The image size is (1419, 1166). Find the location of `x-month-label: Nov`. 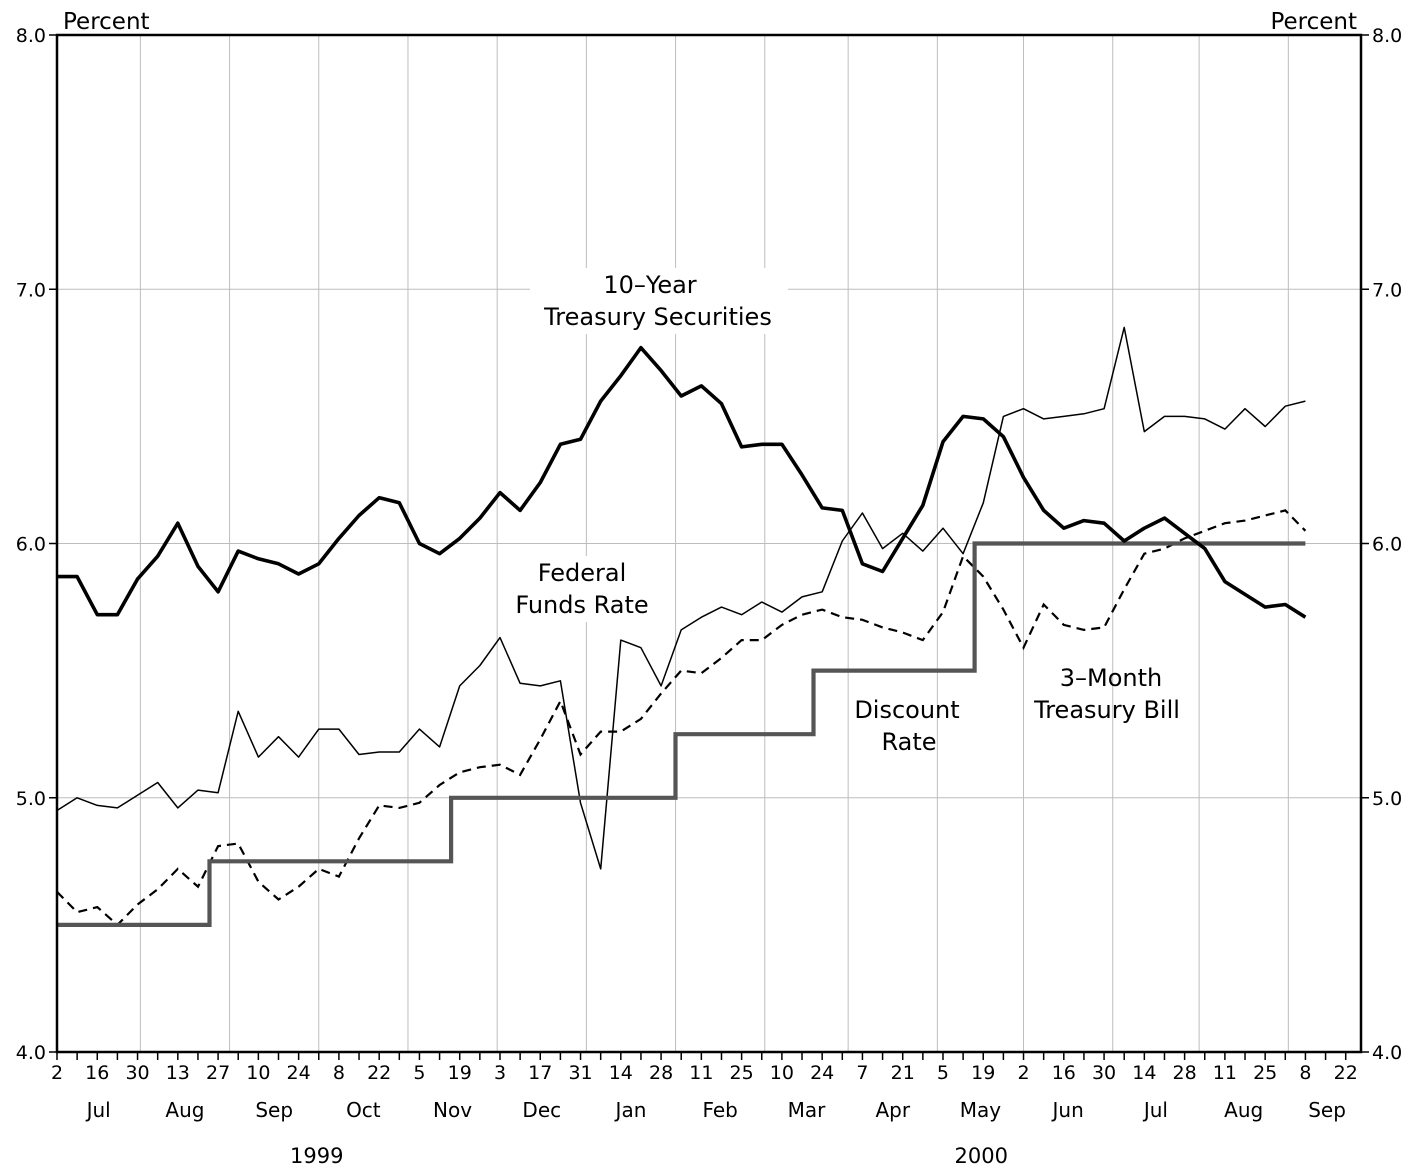

x-month-label: Nov is located at coordinates (452, 1110).